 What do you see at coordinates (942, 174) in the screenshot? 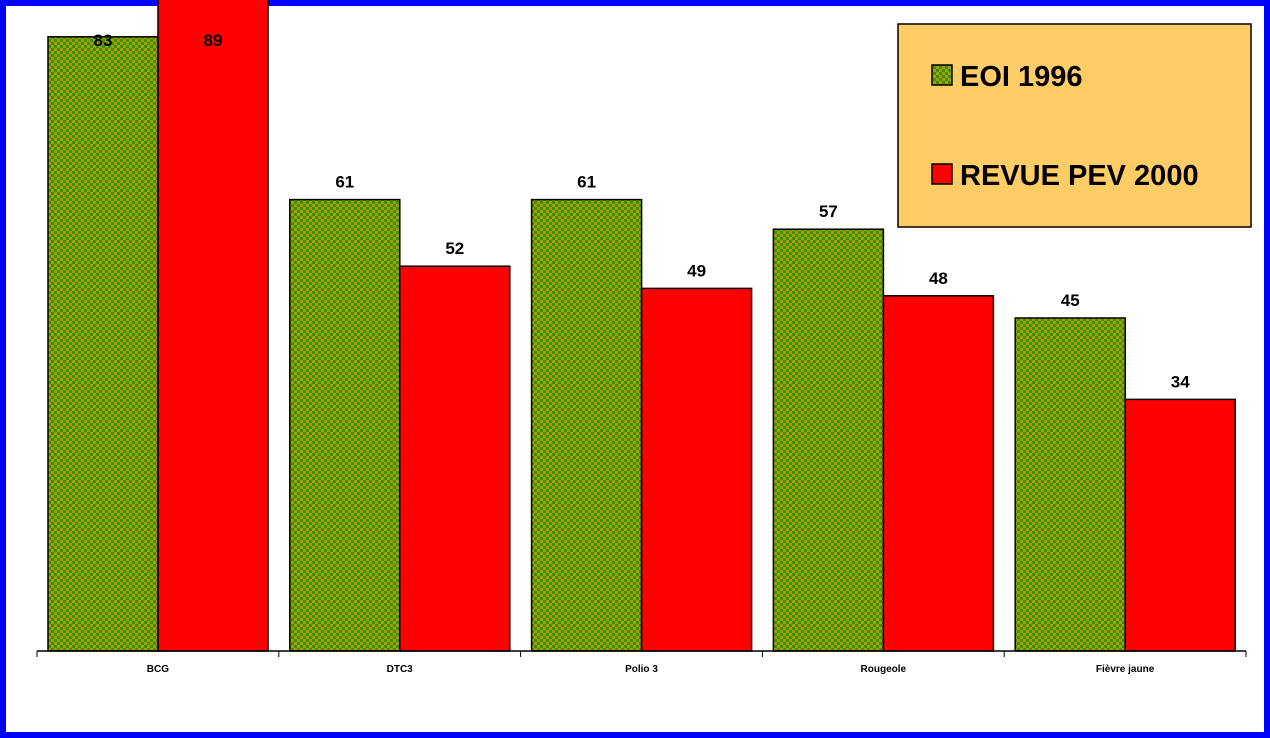
I see `legend-swatch-revue-pev-2000` at bounding box center [942, 174].